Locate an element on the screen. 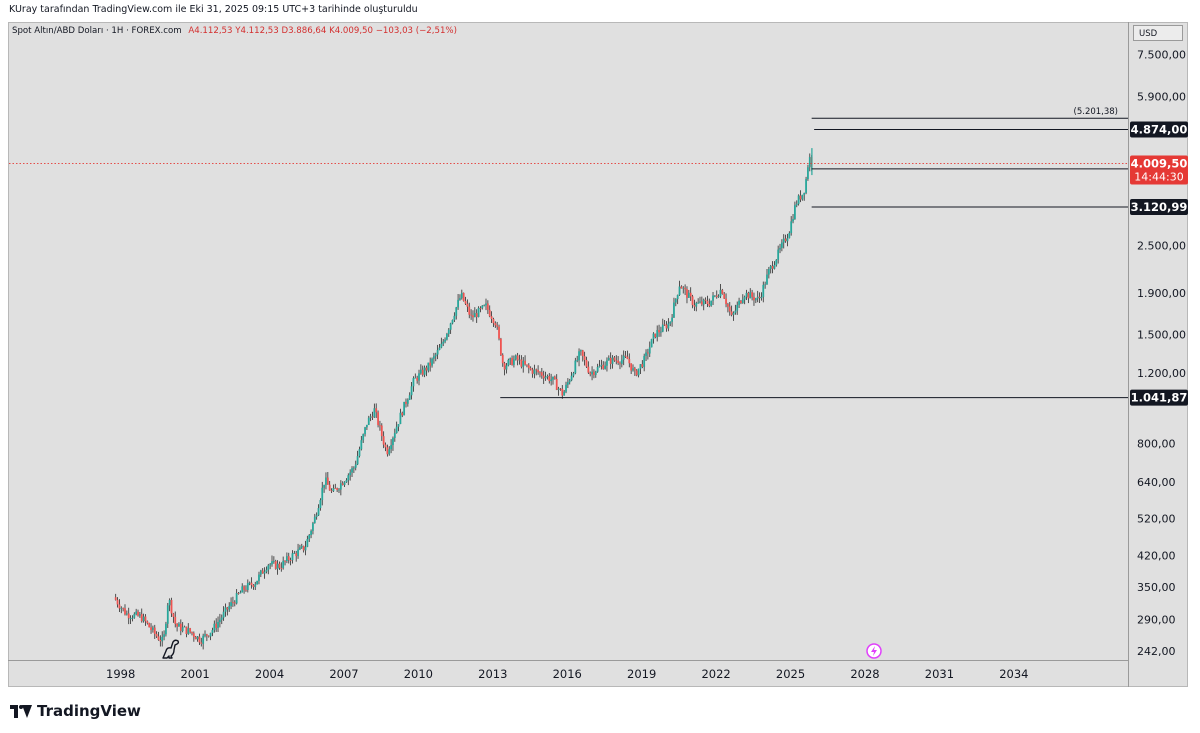 The height and width of the screenshot is (733, 1200). y-tick-label: 242,00 is located at coordinates (1156, 651).